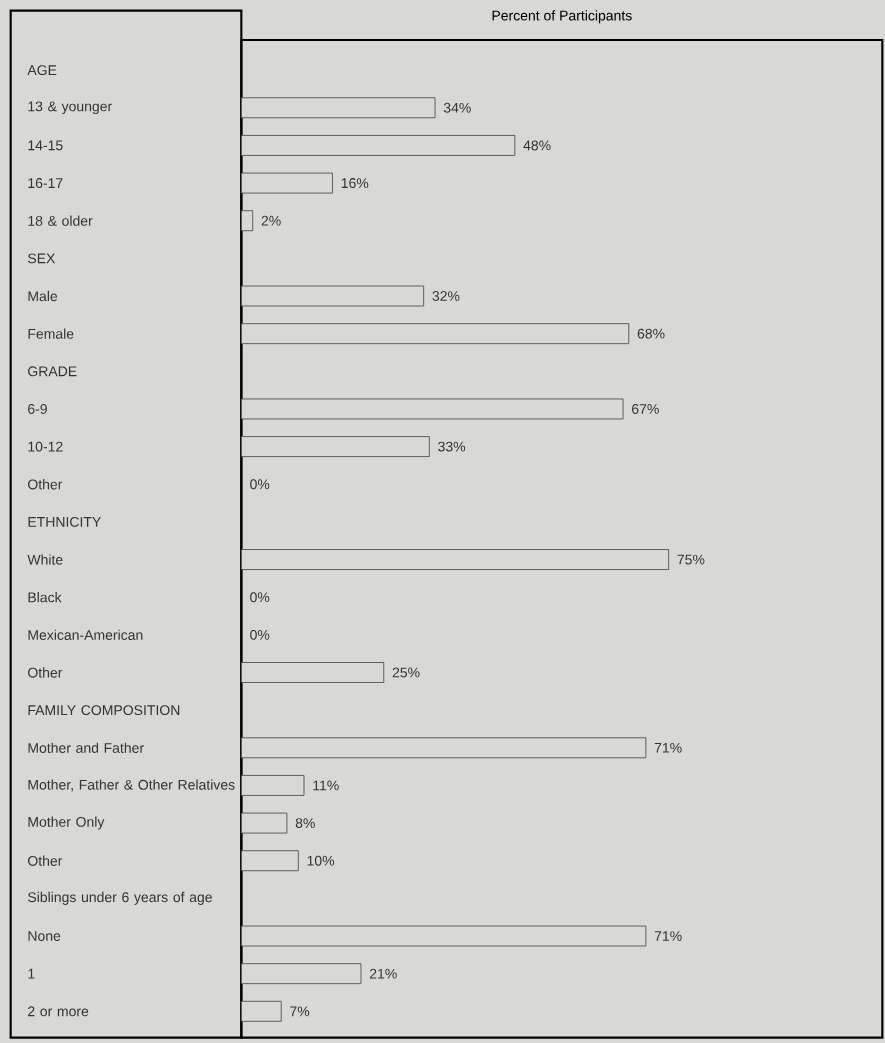 The width and height of the screenshot is (885, 1043). I want to click on y-tick-label: Male, so click(43, 296).